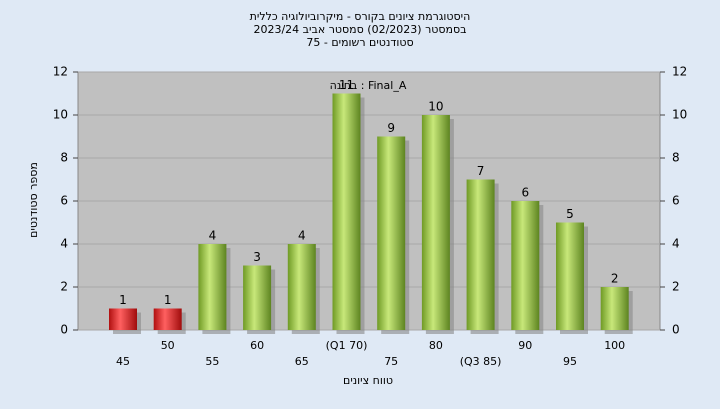 Image resolution: width=720 pixels, height=409 pixels. Describe the element at coordinates (676, 330) in the screenshot. I see `y2-tick-label: 0` at that location.